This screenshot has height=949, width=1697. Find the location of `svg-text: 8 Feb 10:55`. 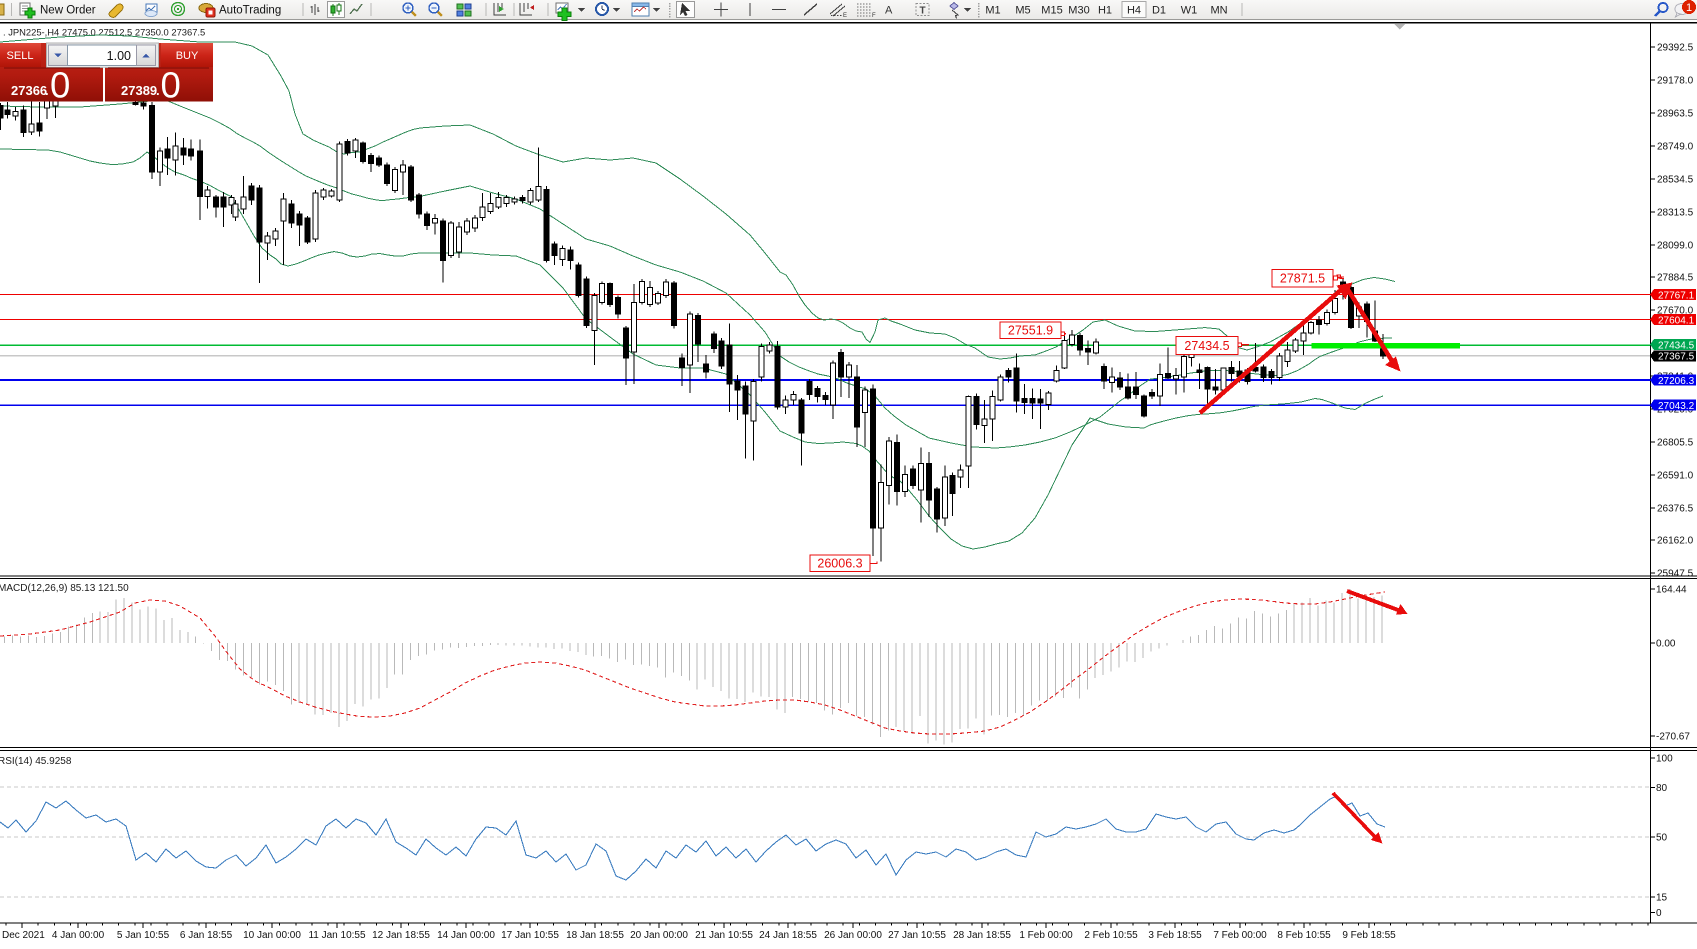

svg-text: 8 Feb 10:55 is located at coordinates (1304, 935).